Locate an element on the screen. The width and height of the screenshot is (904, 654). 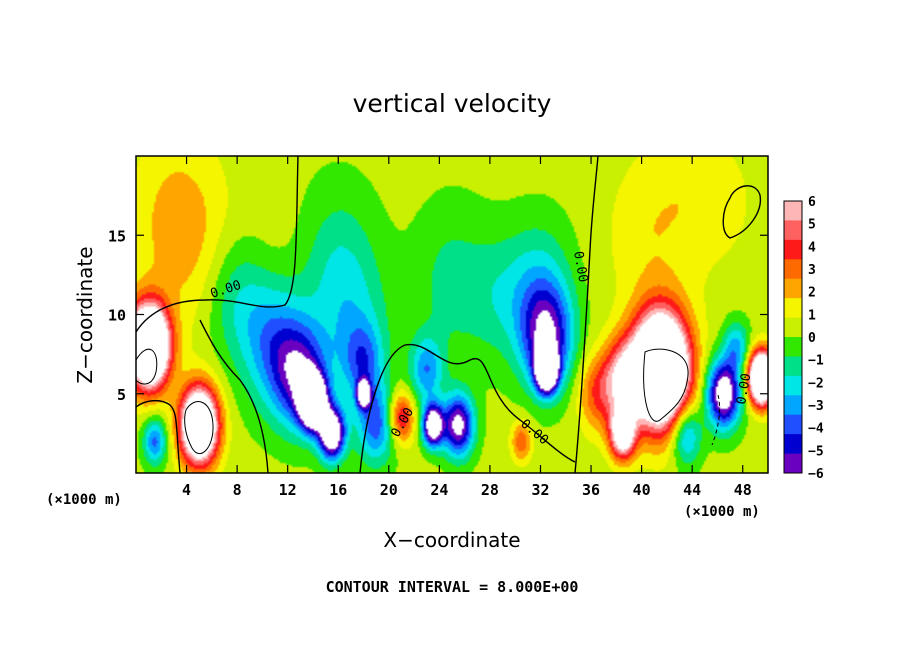
colorbar-label: −3 is located at coordinates (816, 406).